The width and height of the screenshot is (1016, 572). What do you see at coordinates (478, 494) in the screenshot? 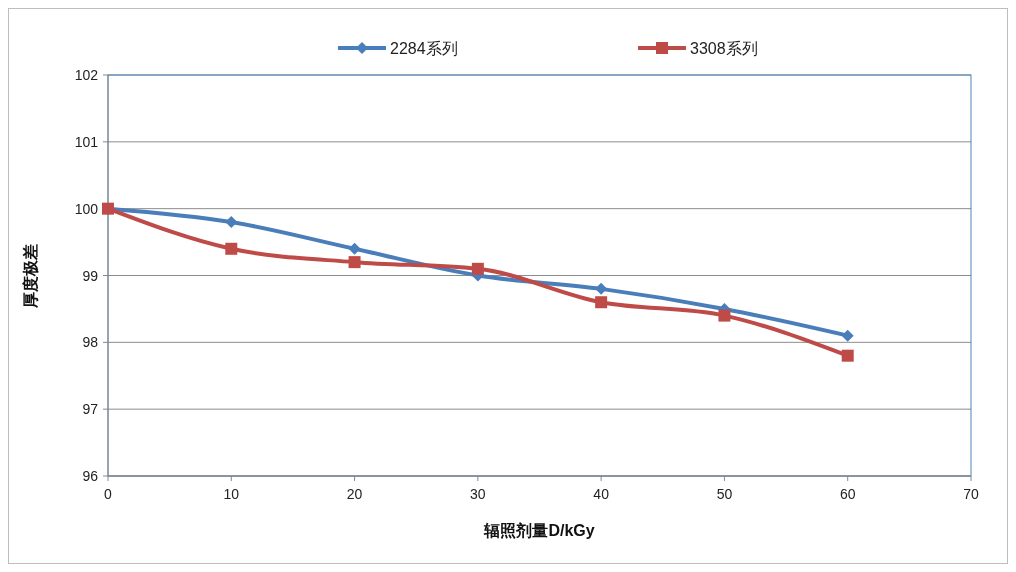
I see `x-tick-label: 30` at bounding box center [478, 494].